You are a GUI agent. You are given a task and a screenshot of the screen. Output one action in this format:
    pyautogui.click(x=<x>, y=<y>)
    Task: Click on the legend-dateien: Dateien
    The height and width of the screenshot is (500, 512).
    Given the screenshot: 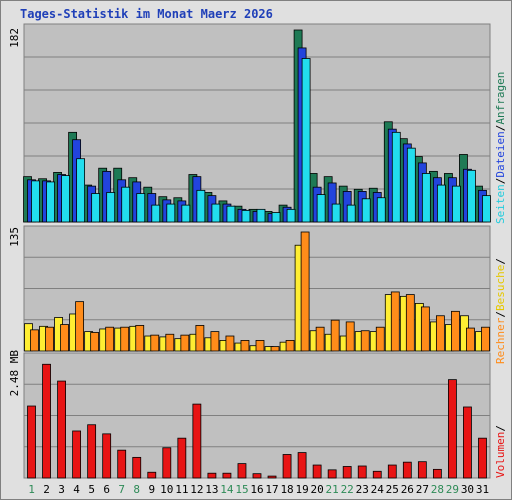 What is the action you would take?
    pyautogui.click(x=500, y=154)
    